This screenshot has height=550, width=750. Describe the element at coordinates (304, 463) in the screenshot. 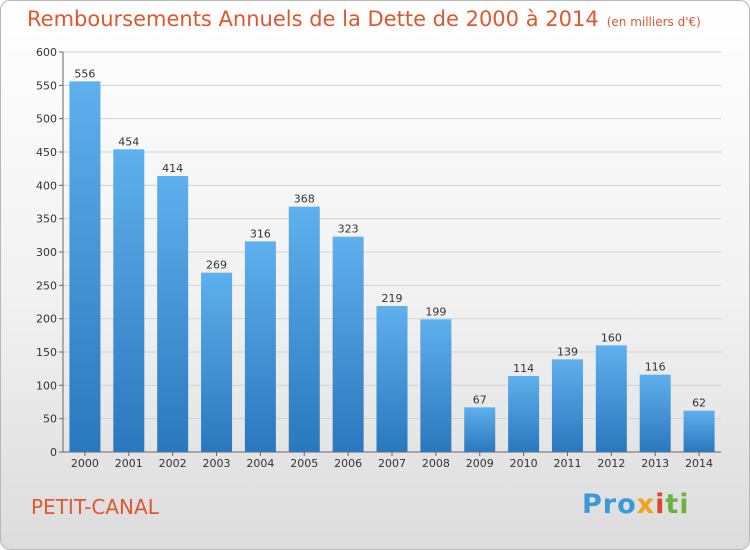

I see `x-tick-label: 2005` at that location.